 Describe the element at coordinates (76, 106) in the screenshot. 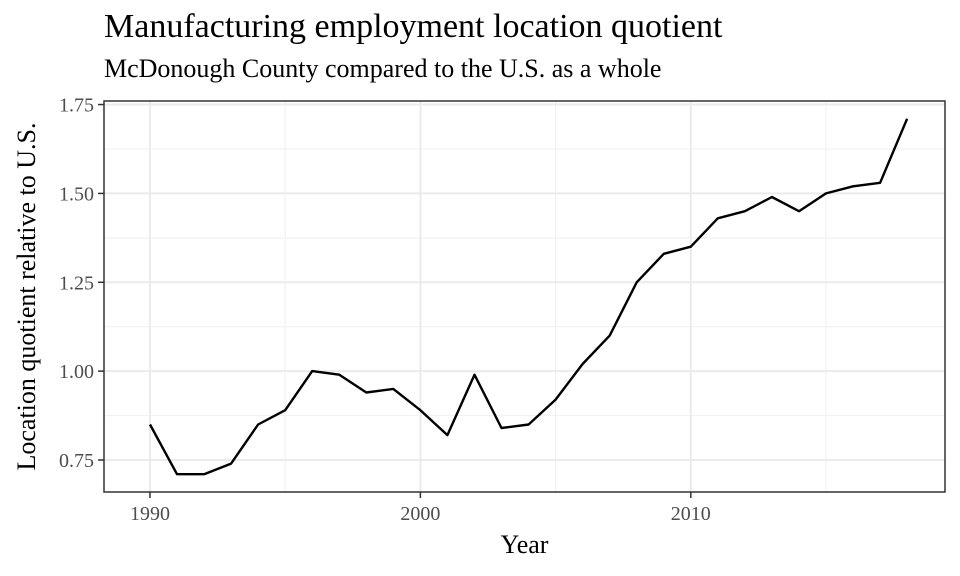

I see `y-tick-label: 1.75` at that location.